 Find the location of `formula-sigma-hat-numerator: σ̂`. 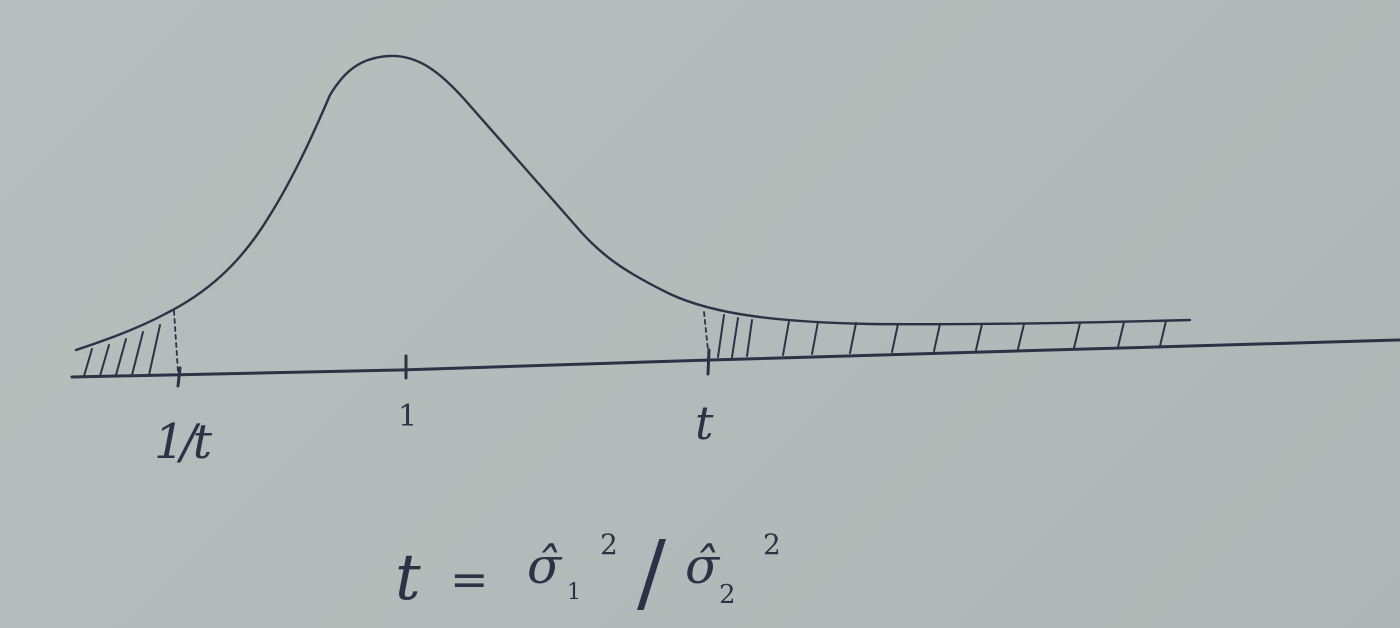

formula-sigma-hat-numerator: σ̂ is located at coordinates (544, 566).